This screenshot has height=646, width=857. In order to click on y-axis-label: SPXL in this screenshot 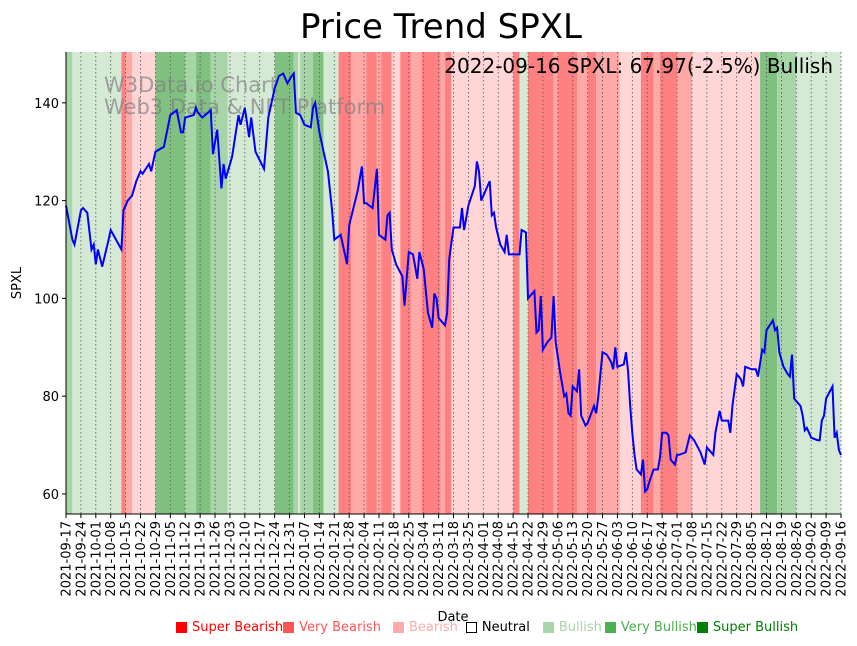, I will do `click(17, 282)`.